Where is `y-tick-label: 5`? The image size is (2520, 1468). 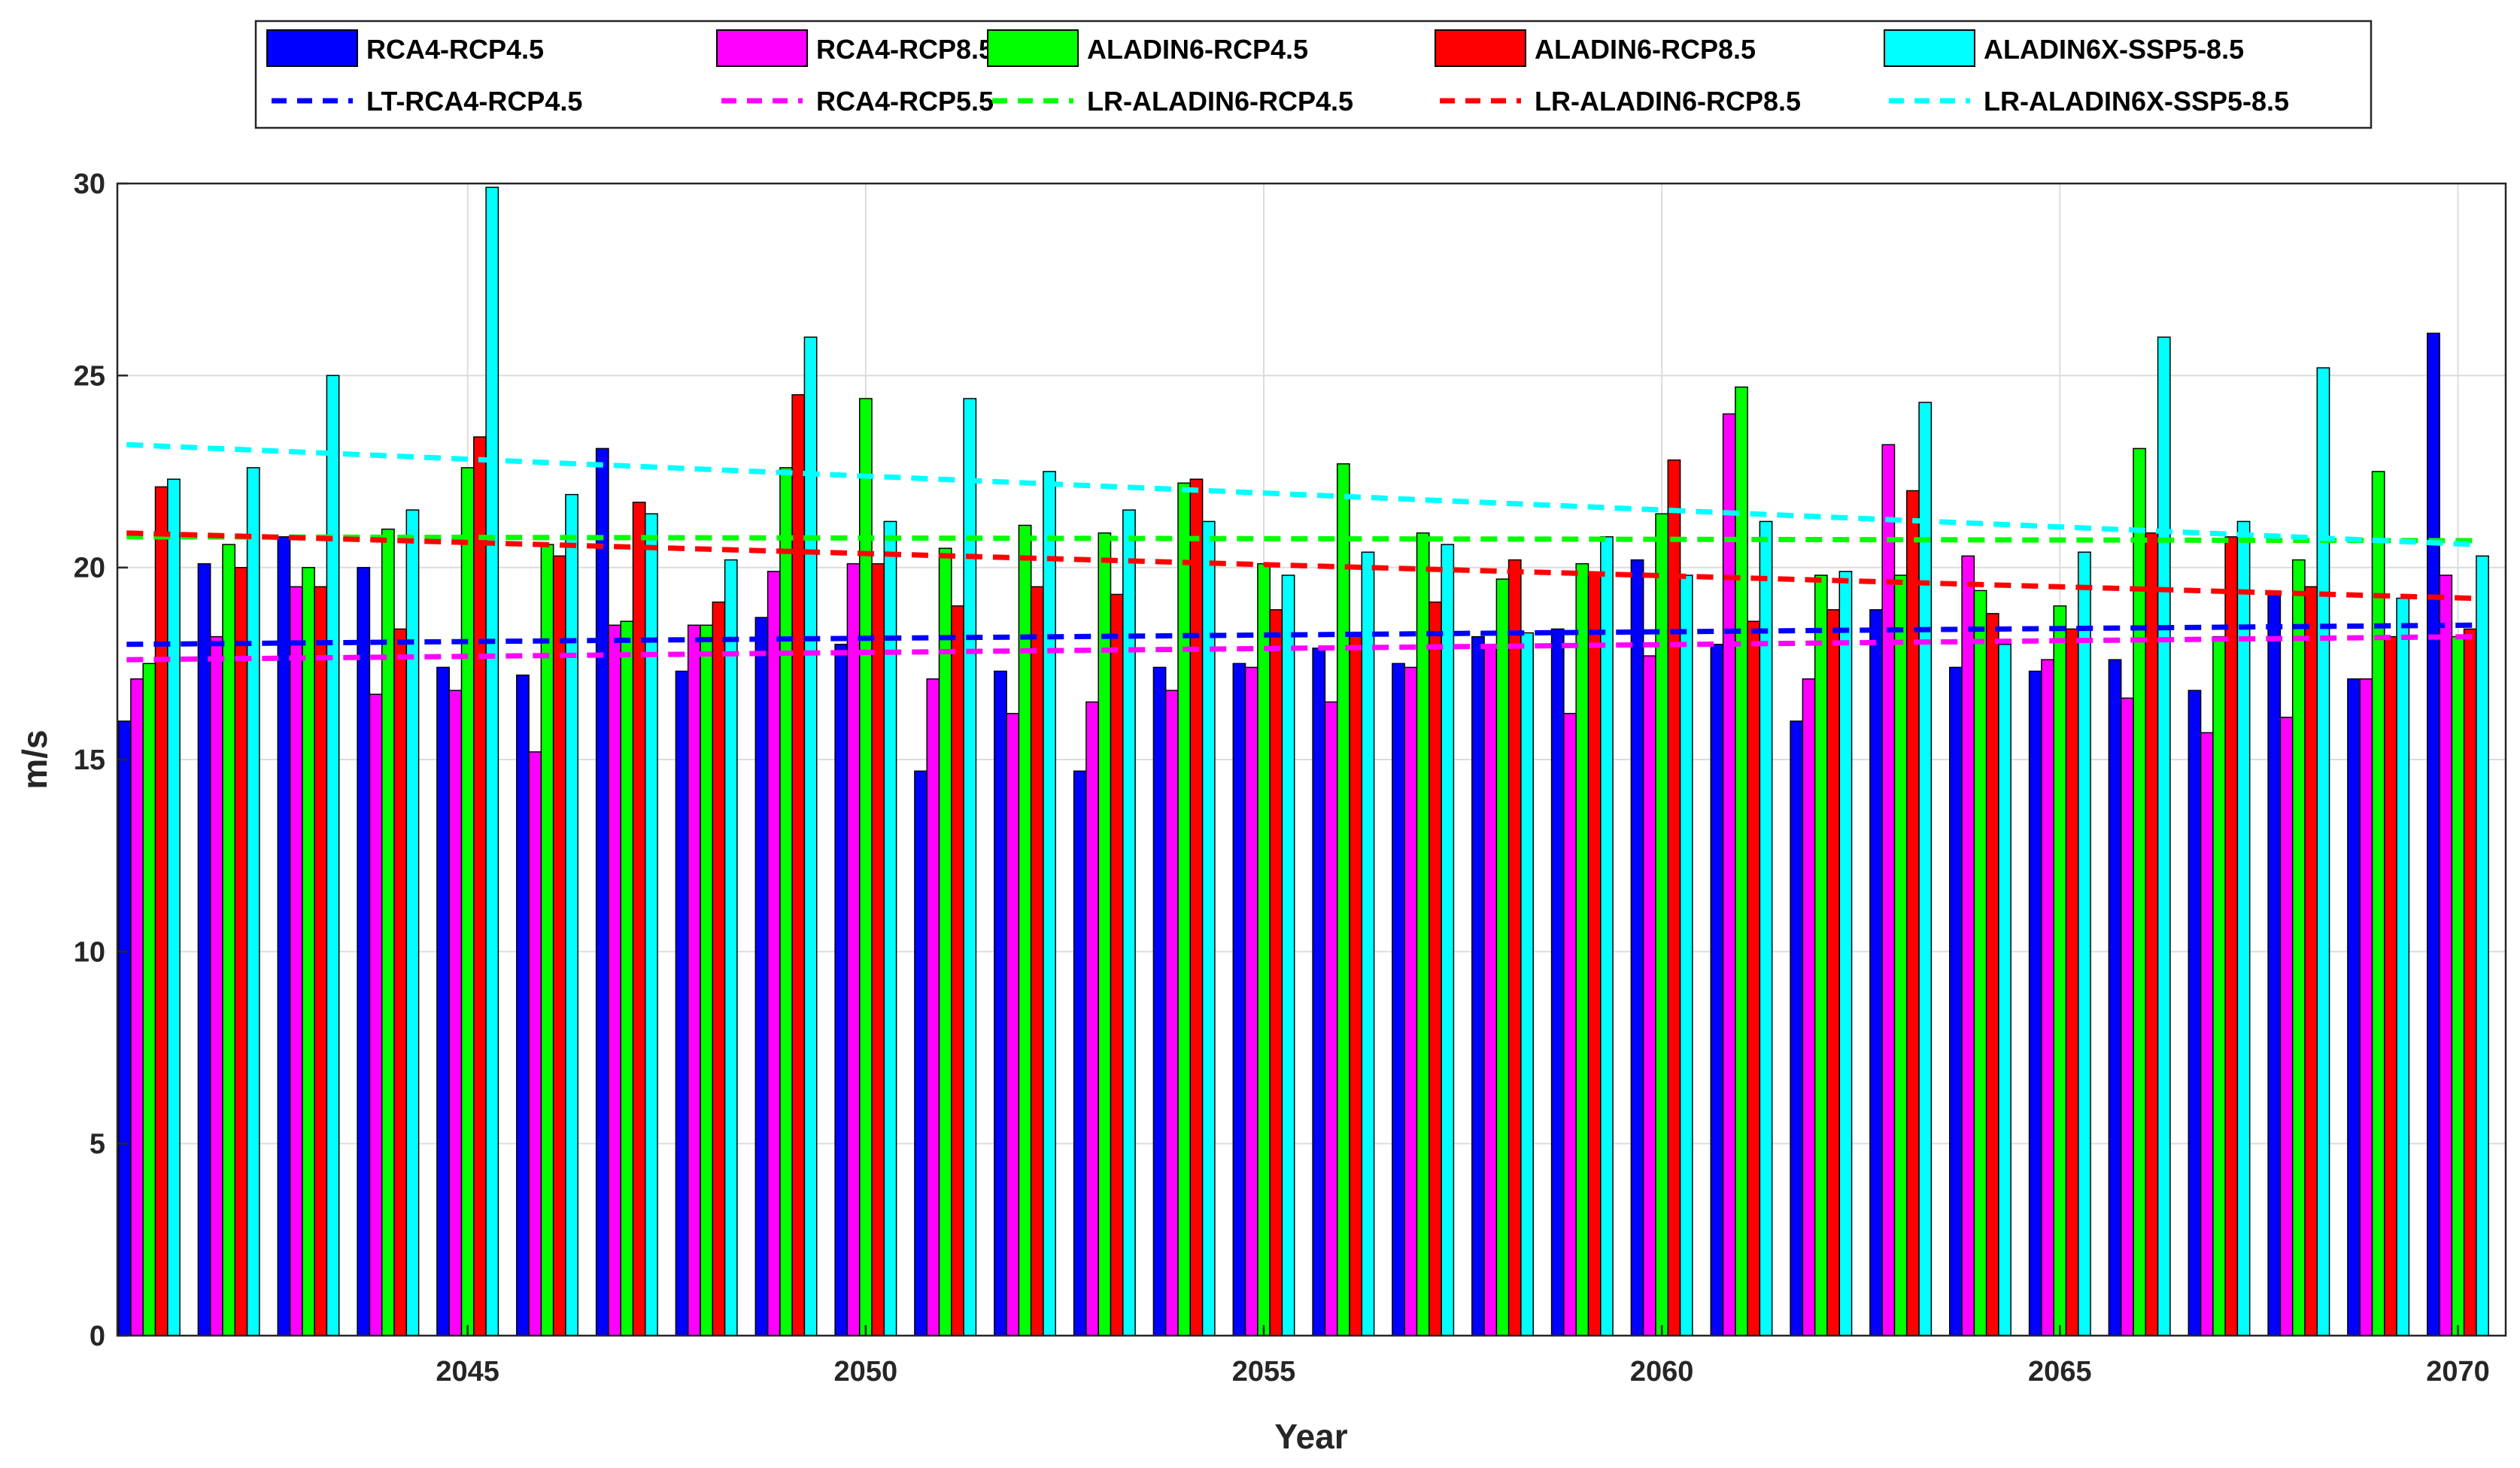 y-tick-label: 5 is located at coordinates (97, 1144).